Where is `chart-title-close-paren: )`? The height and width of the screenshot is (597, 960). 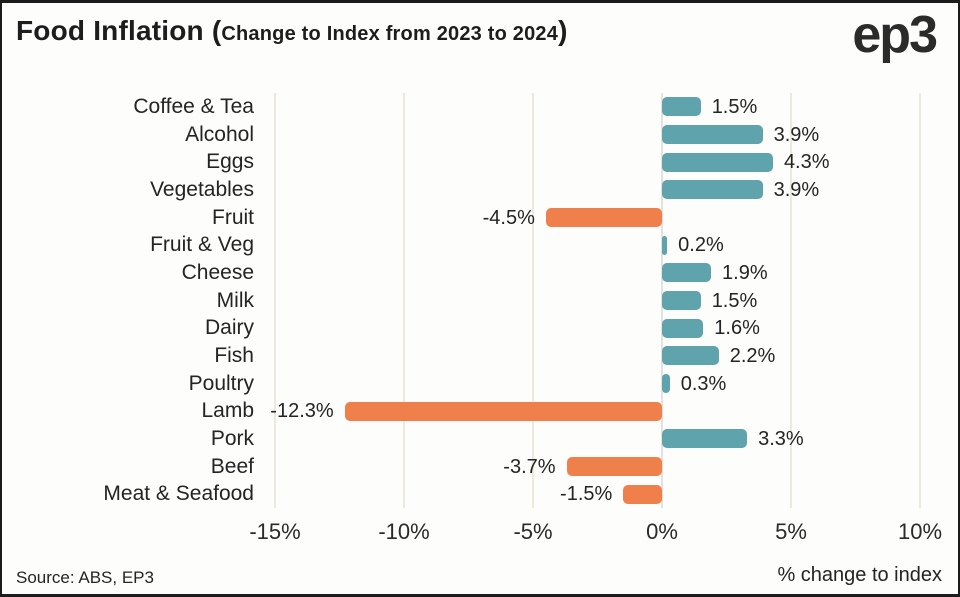 chart-title-close-paren: ) is located at coordinates (563, 30).